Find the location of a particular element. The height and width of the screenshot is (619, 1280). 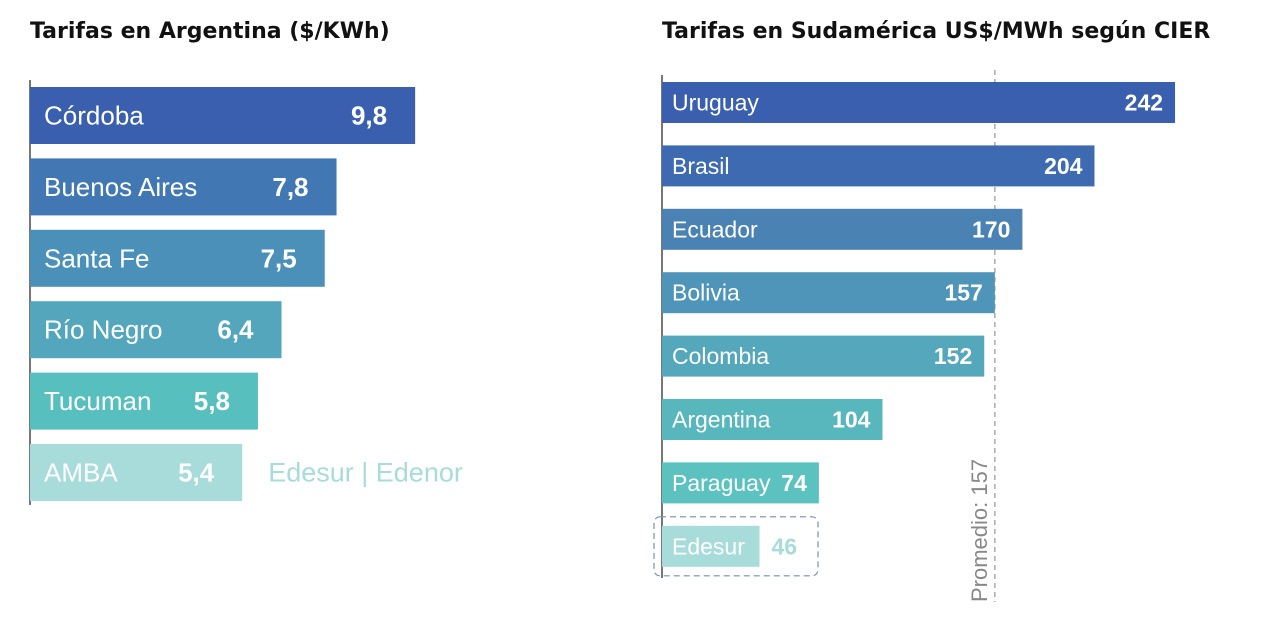

bar-label-edesur: Edesur is located at coordinates (708, 546).